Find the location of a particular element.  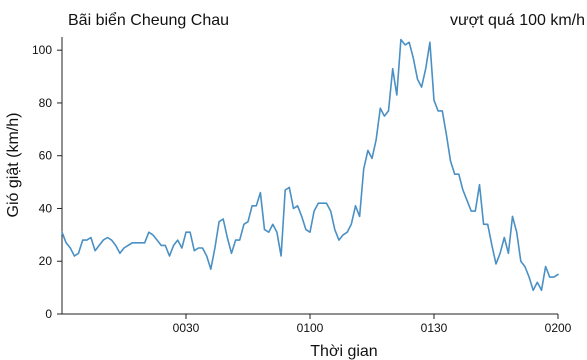

chart-title: Bãi biển Cheung Chau is located at coordinates (149, 20).